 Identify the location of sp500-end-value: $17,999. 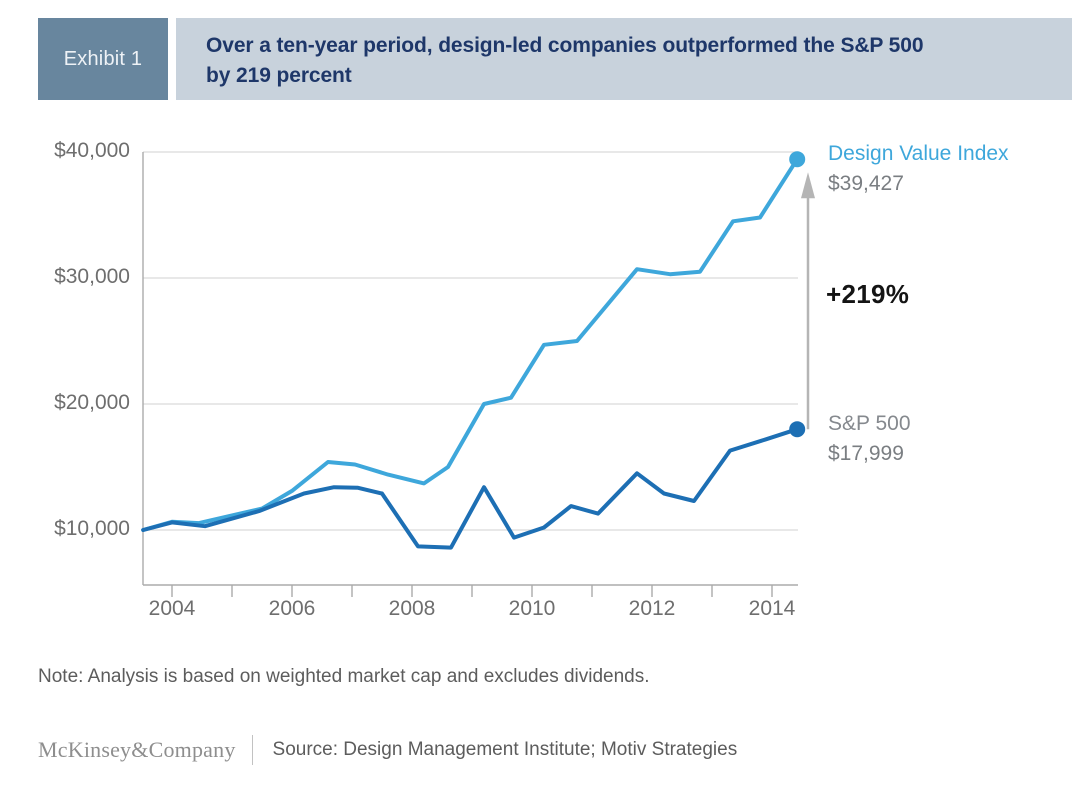
(866, 453).